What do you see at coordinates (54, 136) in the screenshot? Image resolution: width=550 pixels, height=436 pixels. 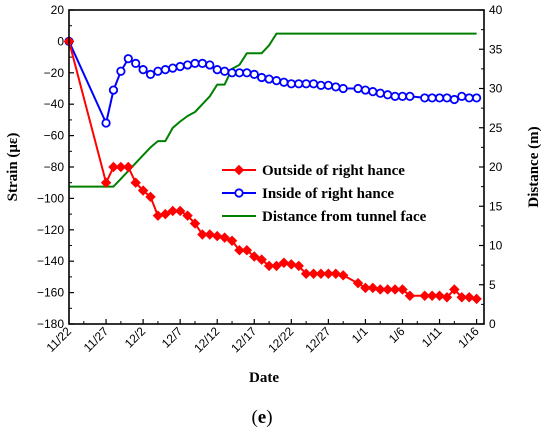 I see `y-left-tick-label: −60` at bounding box center [54, 136].